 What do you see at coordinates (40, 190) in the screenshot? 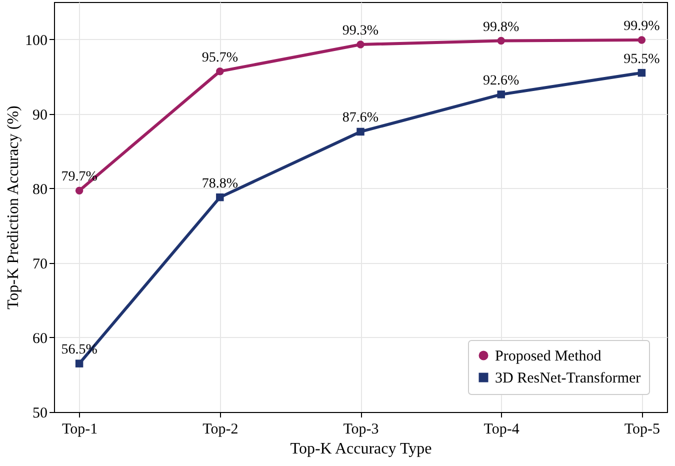
I see `y-tick-label: 80` at bounding box center [40, 190].